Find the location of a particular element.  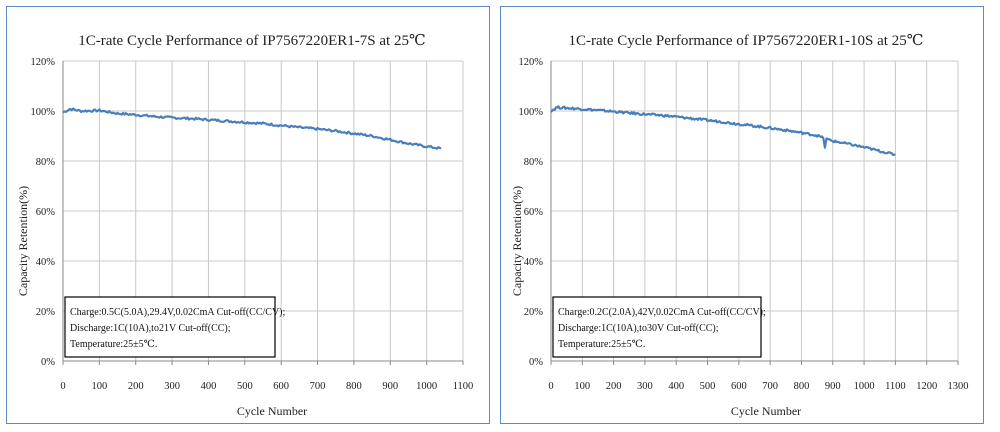

x-tick-label: 1300 is located at coordinates (958, 386).